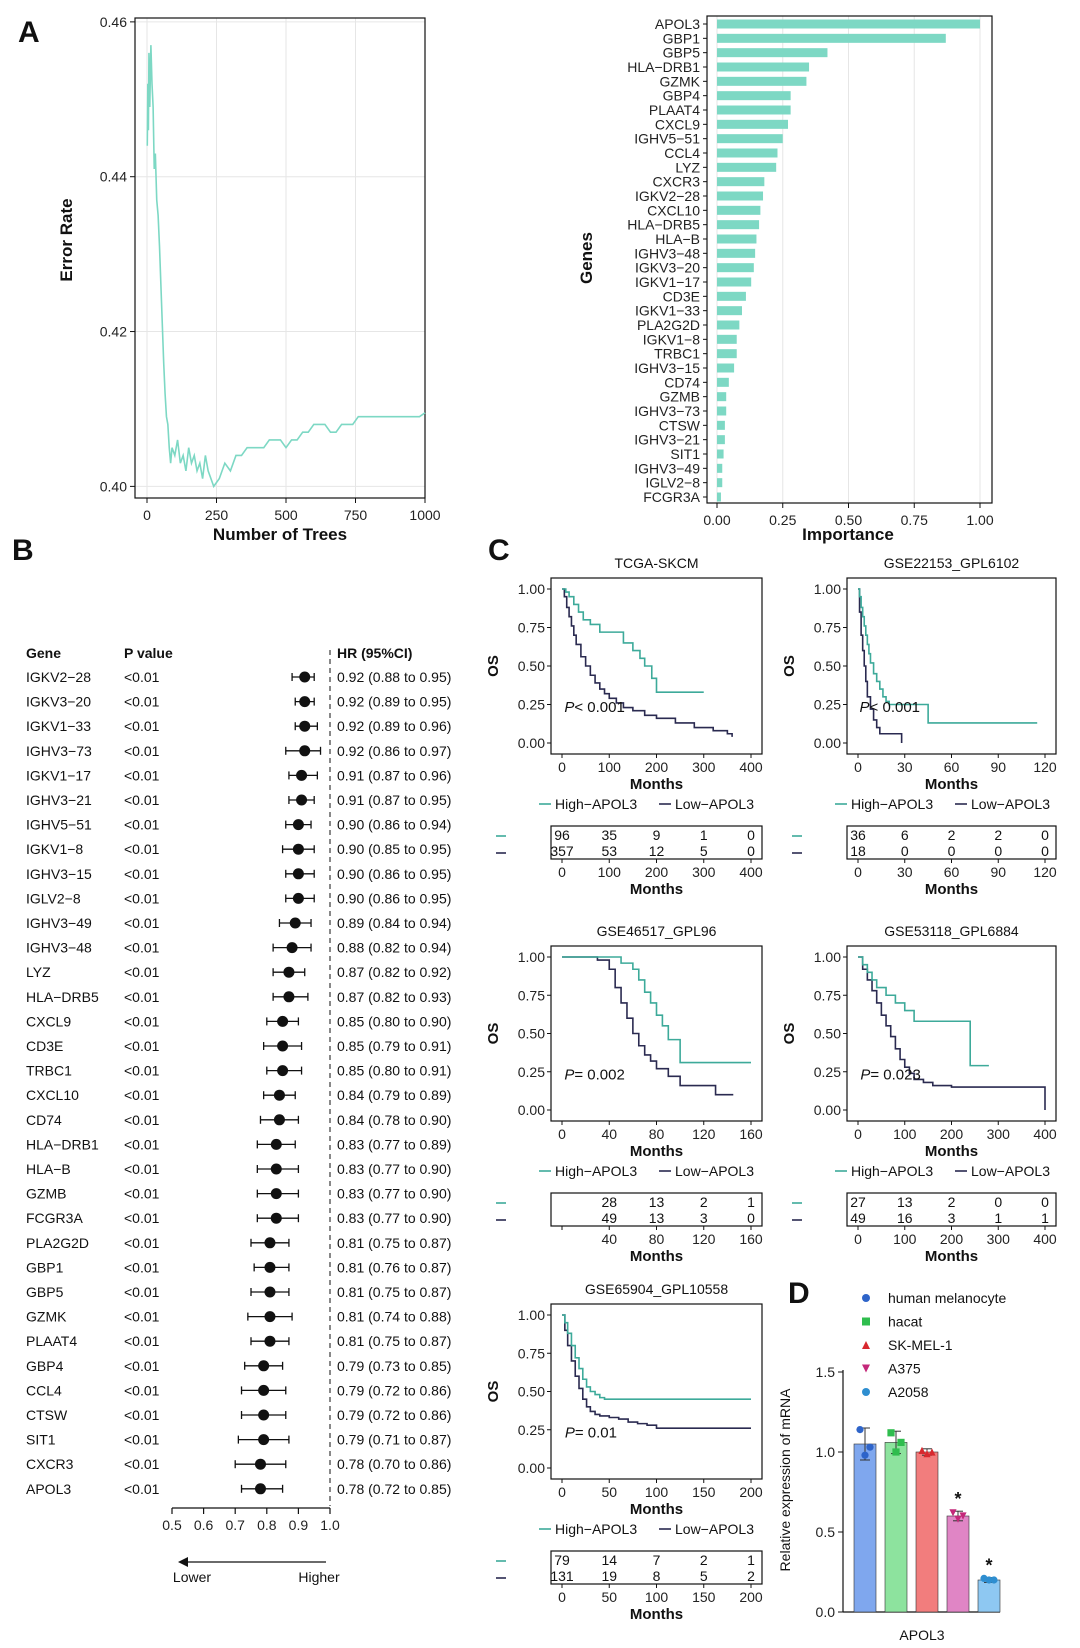 The height and width of the screenshot is (1648, 1080). Describe the element at coordinates (657, 1597) in the screenshot. I see `risk-x-tick-label: 100` at that location.